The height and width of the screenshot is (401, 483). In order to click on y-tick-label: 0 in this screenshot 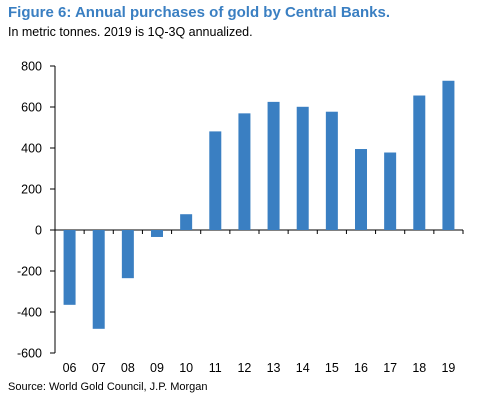, I will do `click(38, 231)`.